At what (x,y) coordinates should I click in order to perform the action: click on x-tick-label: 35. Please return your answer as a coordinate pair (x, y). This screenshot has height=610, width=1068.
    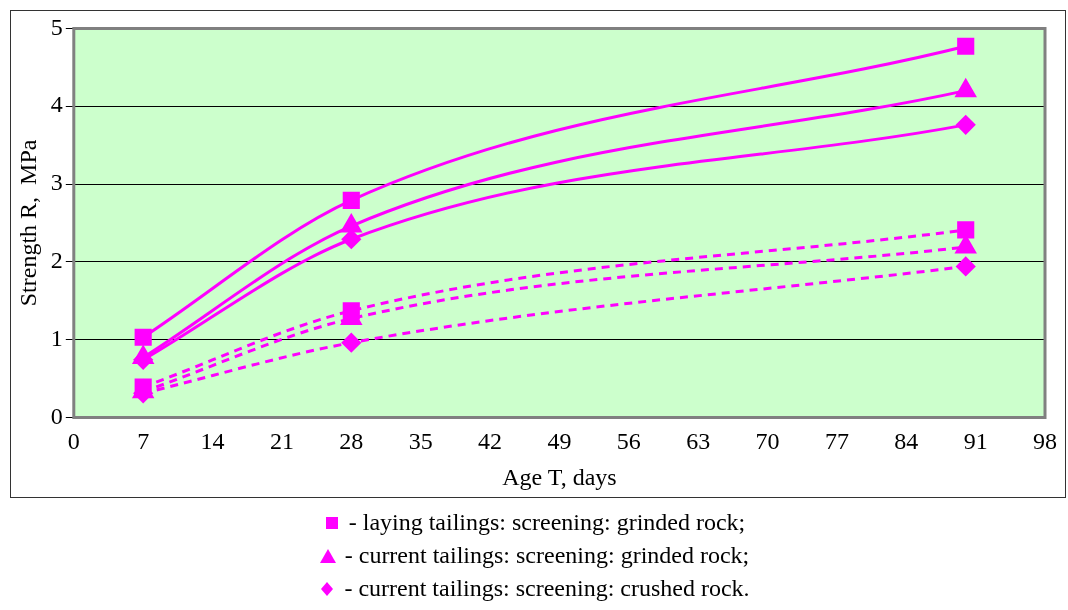
    Looking at the image, I should click on (420, 441).